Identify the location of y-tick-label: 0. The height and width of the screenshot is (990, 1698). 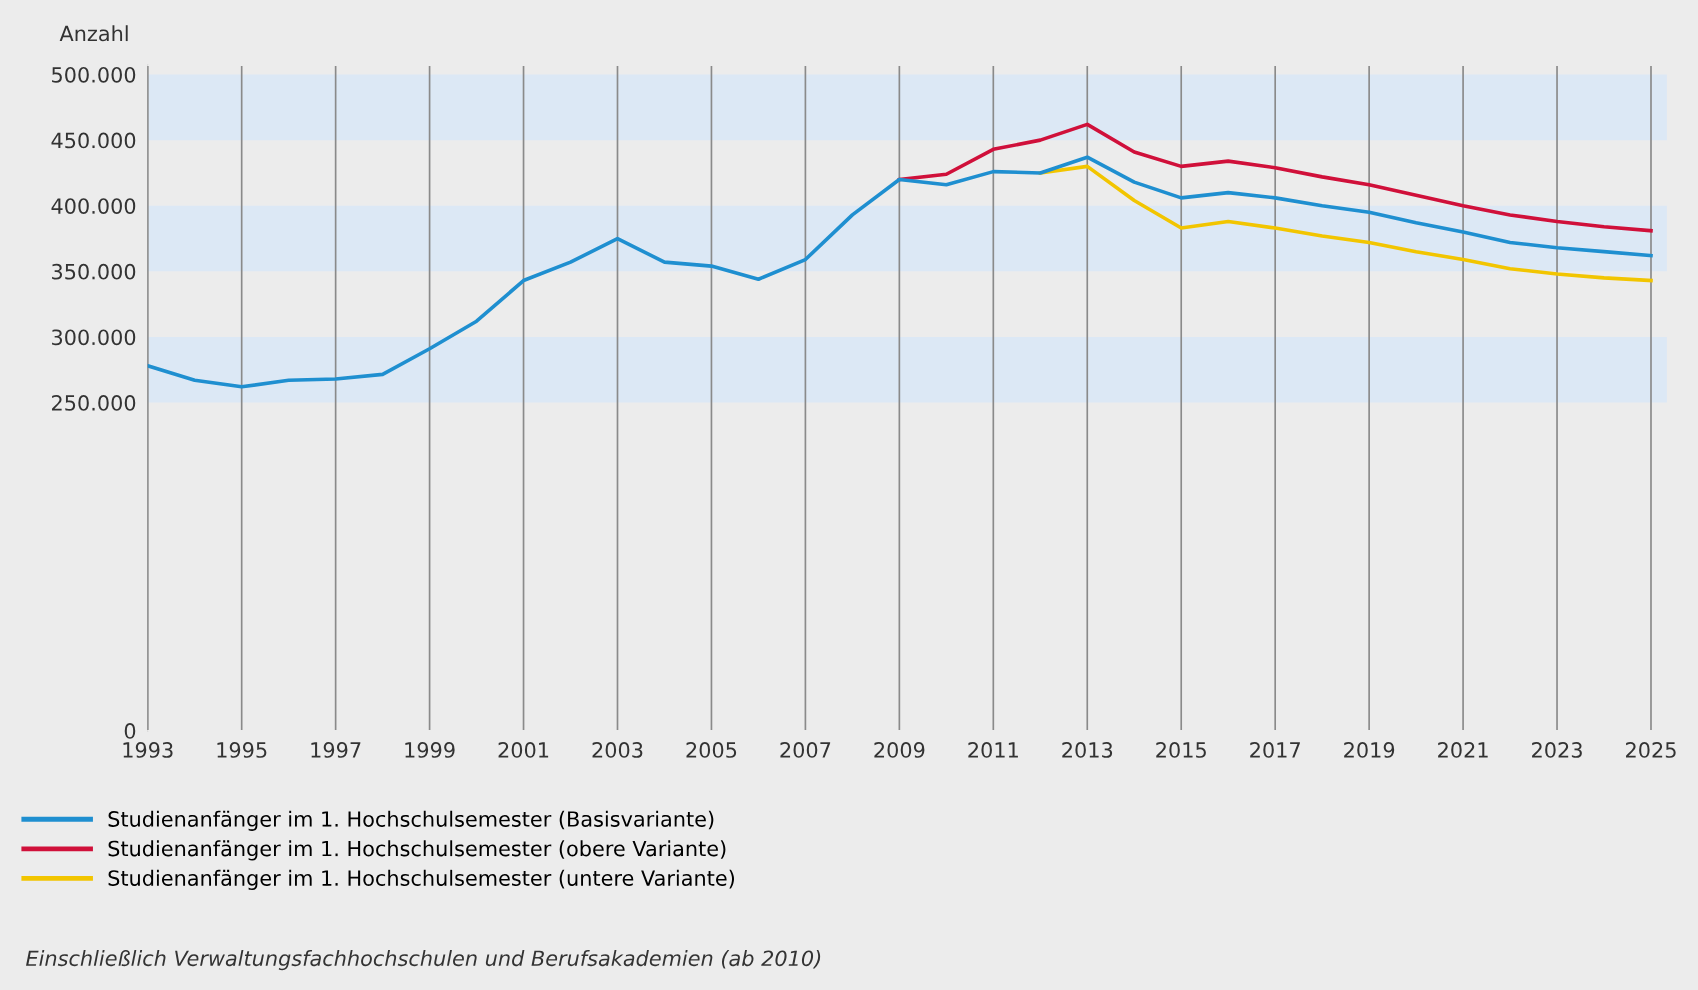
(130, 731).